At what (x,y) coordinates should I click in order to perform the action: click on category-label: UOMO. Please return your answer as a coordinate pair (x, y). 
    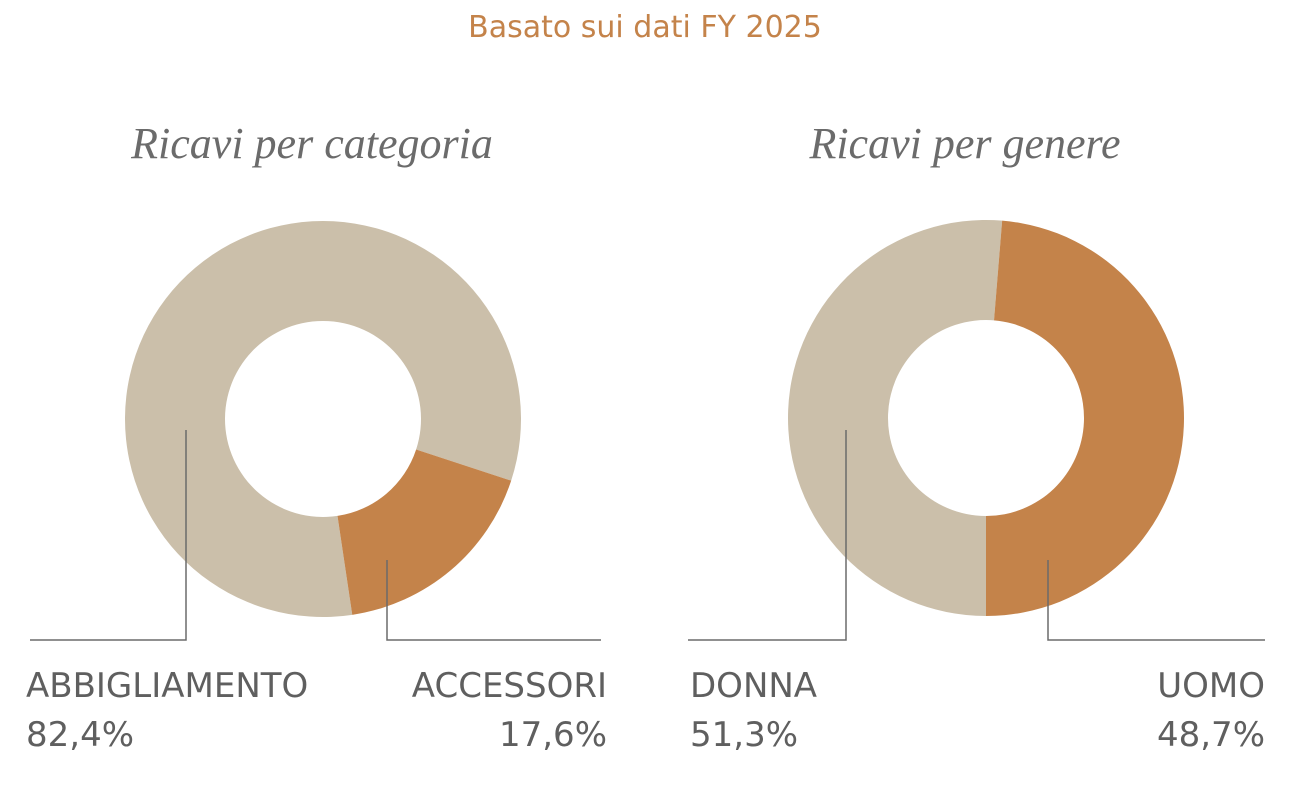
    Looking at the image, I should click on (1211, 686).